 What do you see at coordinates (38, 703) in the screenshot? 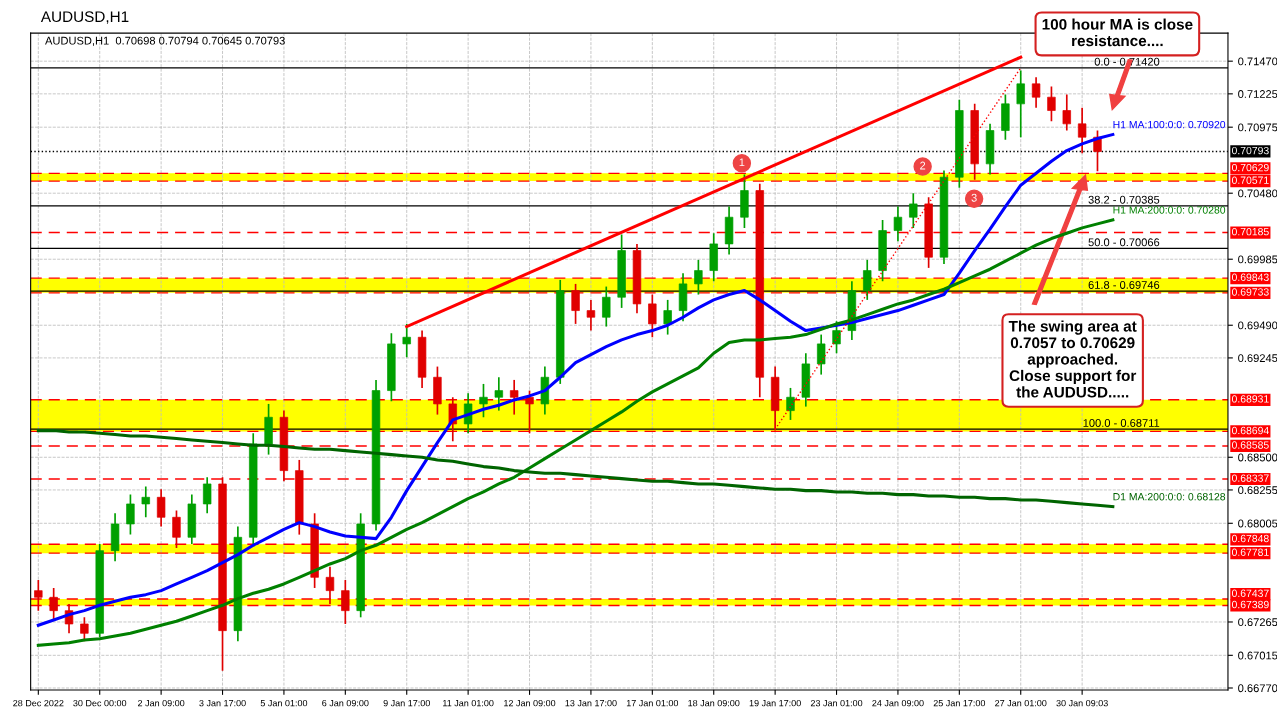
I see `x-tick-label: 28 Dec 2022` at bounding box center [38, 703].